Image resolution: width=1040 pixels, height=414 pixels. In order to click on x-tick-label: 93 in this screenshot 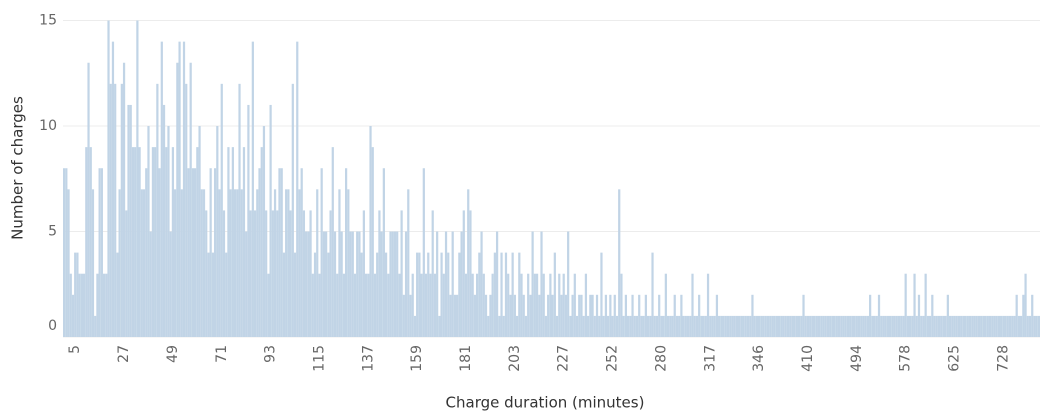, I will do `click(271, 354)`.